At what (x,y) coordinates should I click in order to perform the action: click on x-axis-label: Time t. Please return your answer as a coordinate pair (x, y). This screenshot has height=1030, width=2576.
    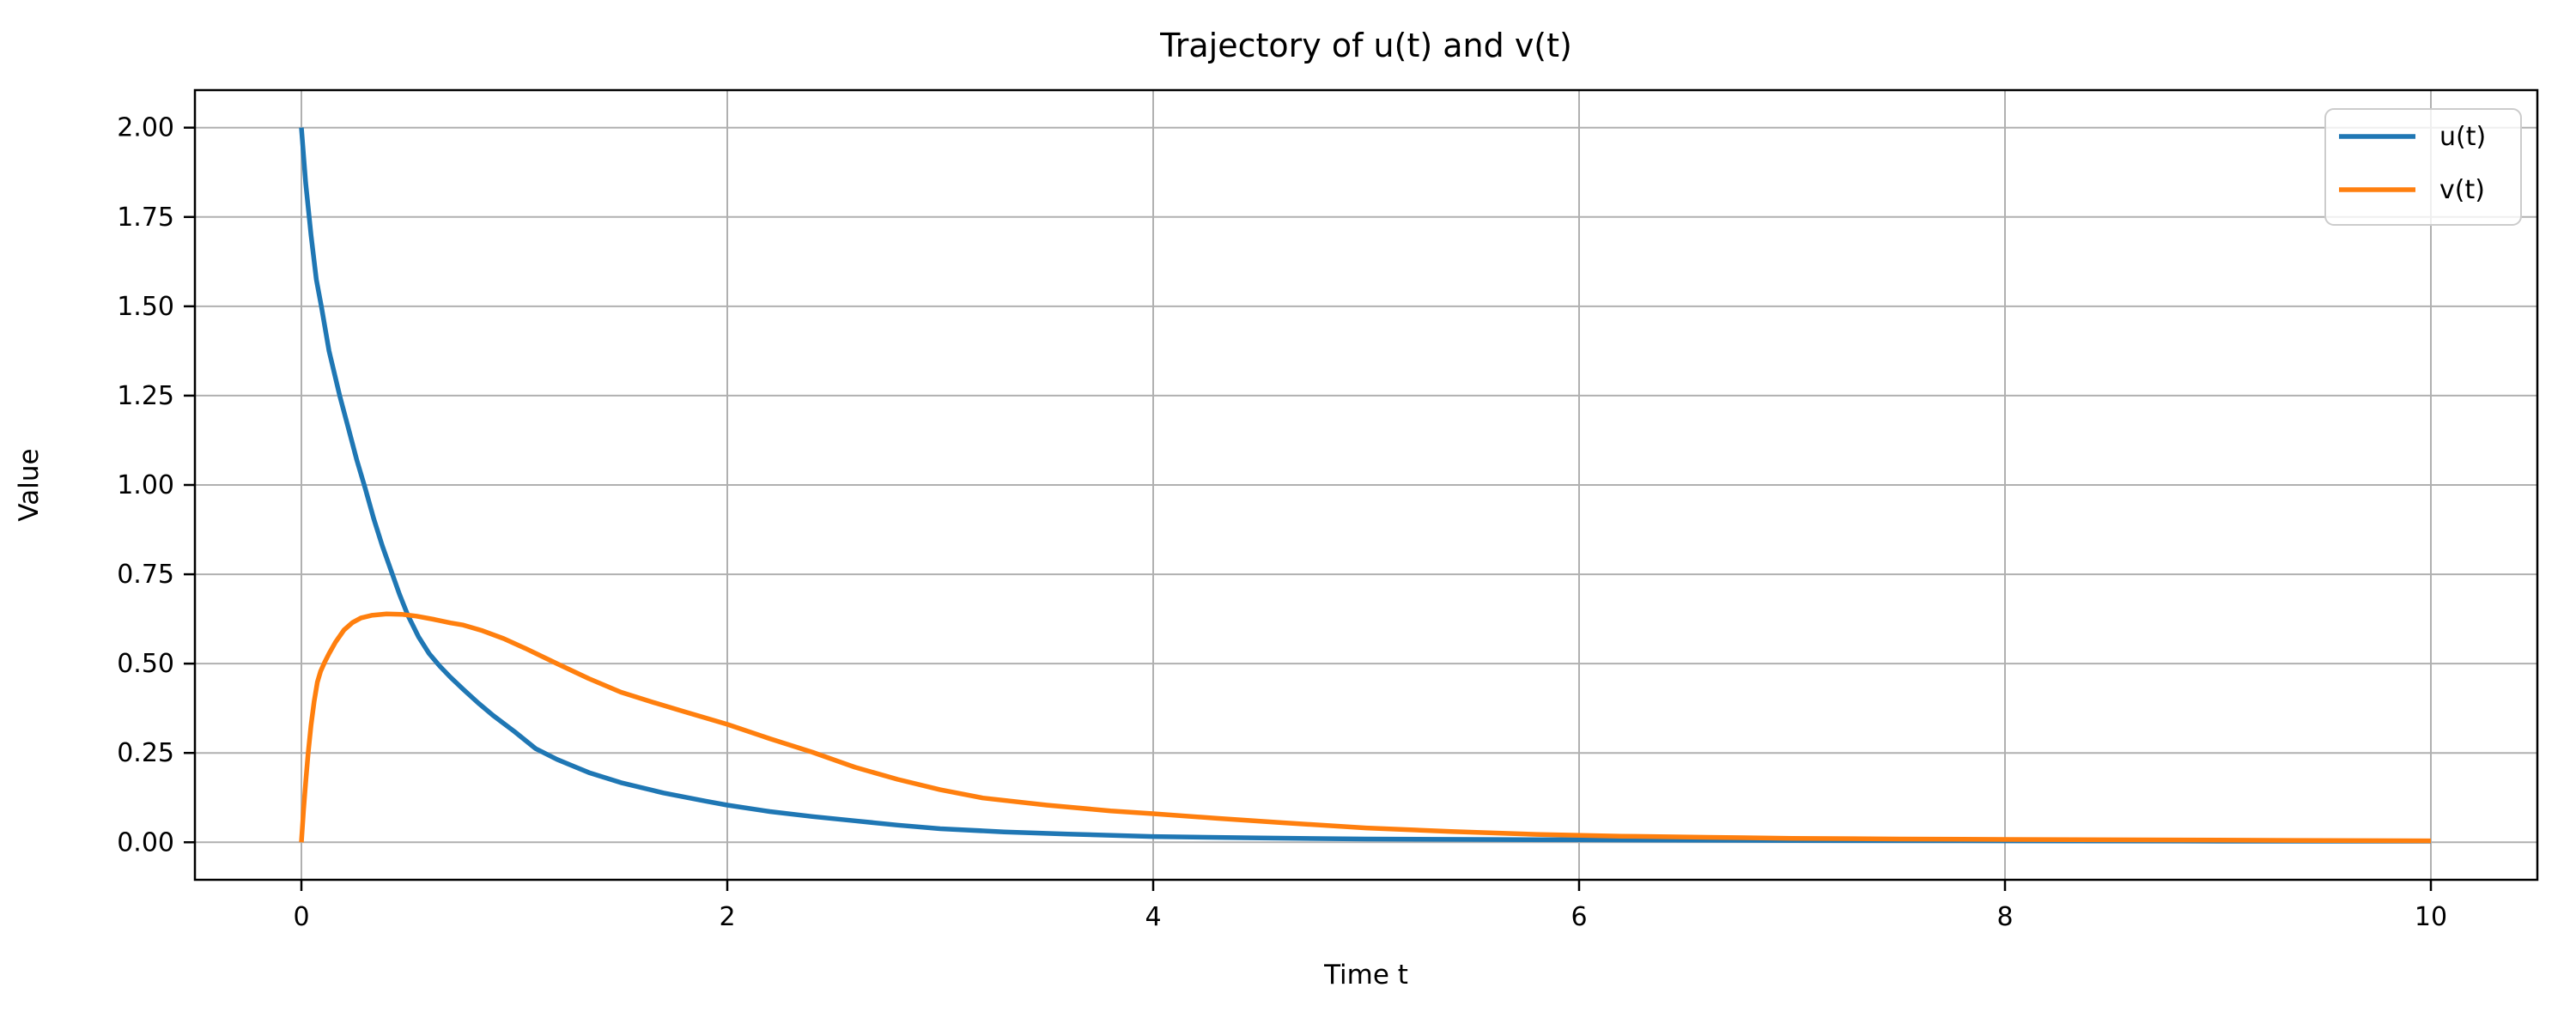
    Looking at the image, I should click on (1365, 975).